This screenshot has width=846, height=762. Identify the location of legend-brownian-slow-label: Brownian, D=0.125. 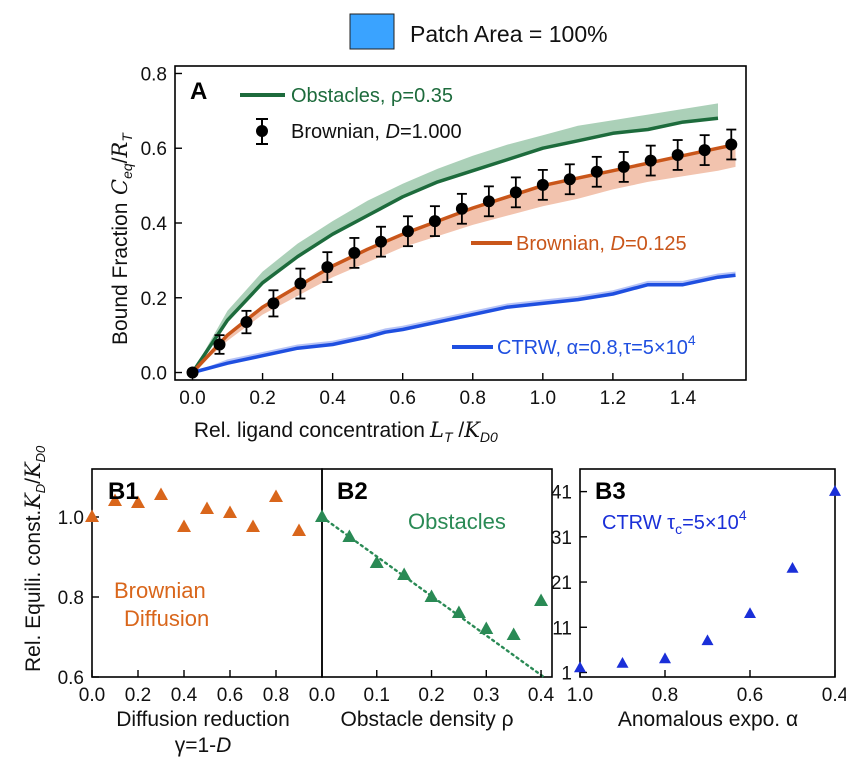
(601, 244).